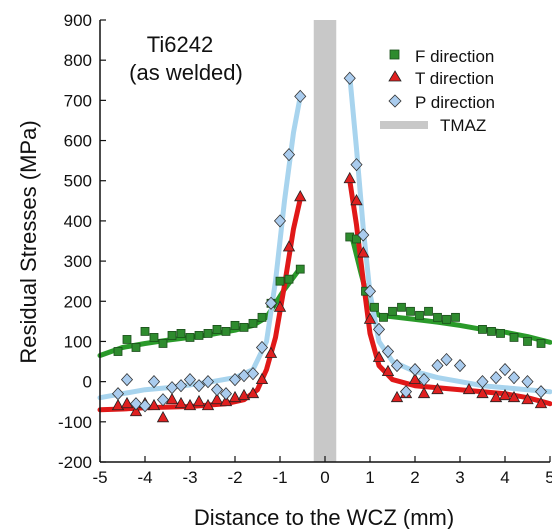 This screenshot has height=529, width=552. I want to click on x-tick-label: 3, so click(459, 477).